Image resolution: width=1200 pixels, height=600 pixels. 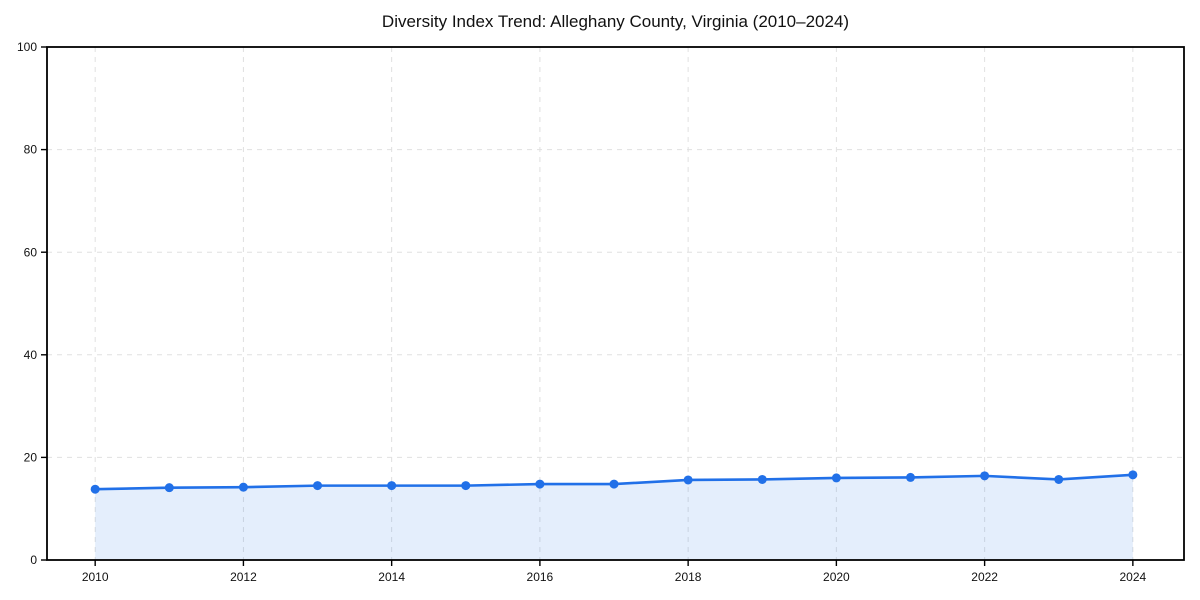 What do you see at coordinates (27, 47) in the screenshot?
I see `y-tick-label: 100` at bounding box center [27, 47].